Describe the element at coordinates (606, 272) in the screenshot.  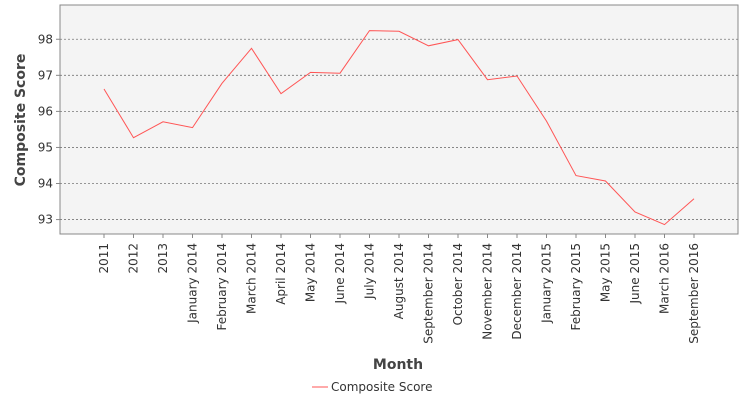
I see `x-tick-label: May 2015` at that location.